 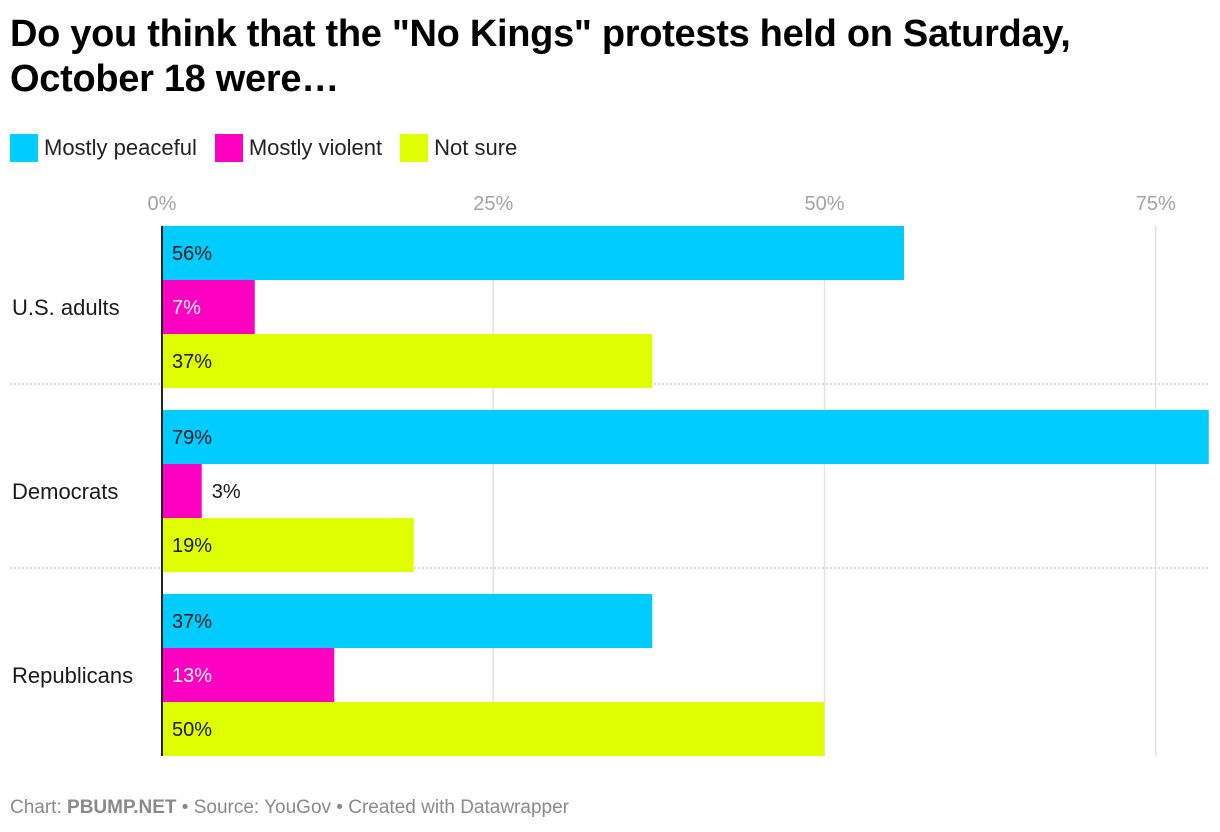 I want to click on legend-item-not-sure: Not sure, so click(x=458, y=148).